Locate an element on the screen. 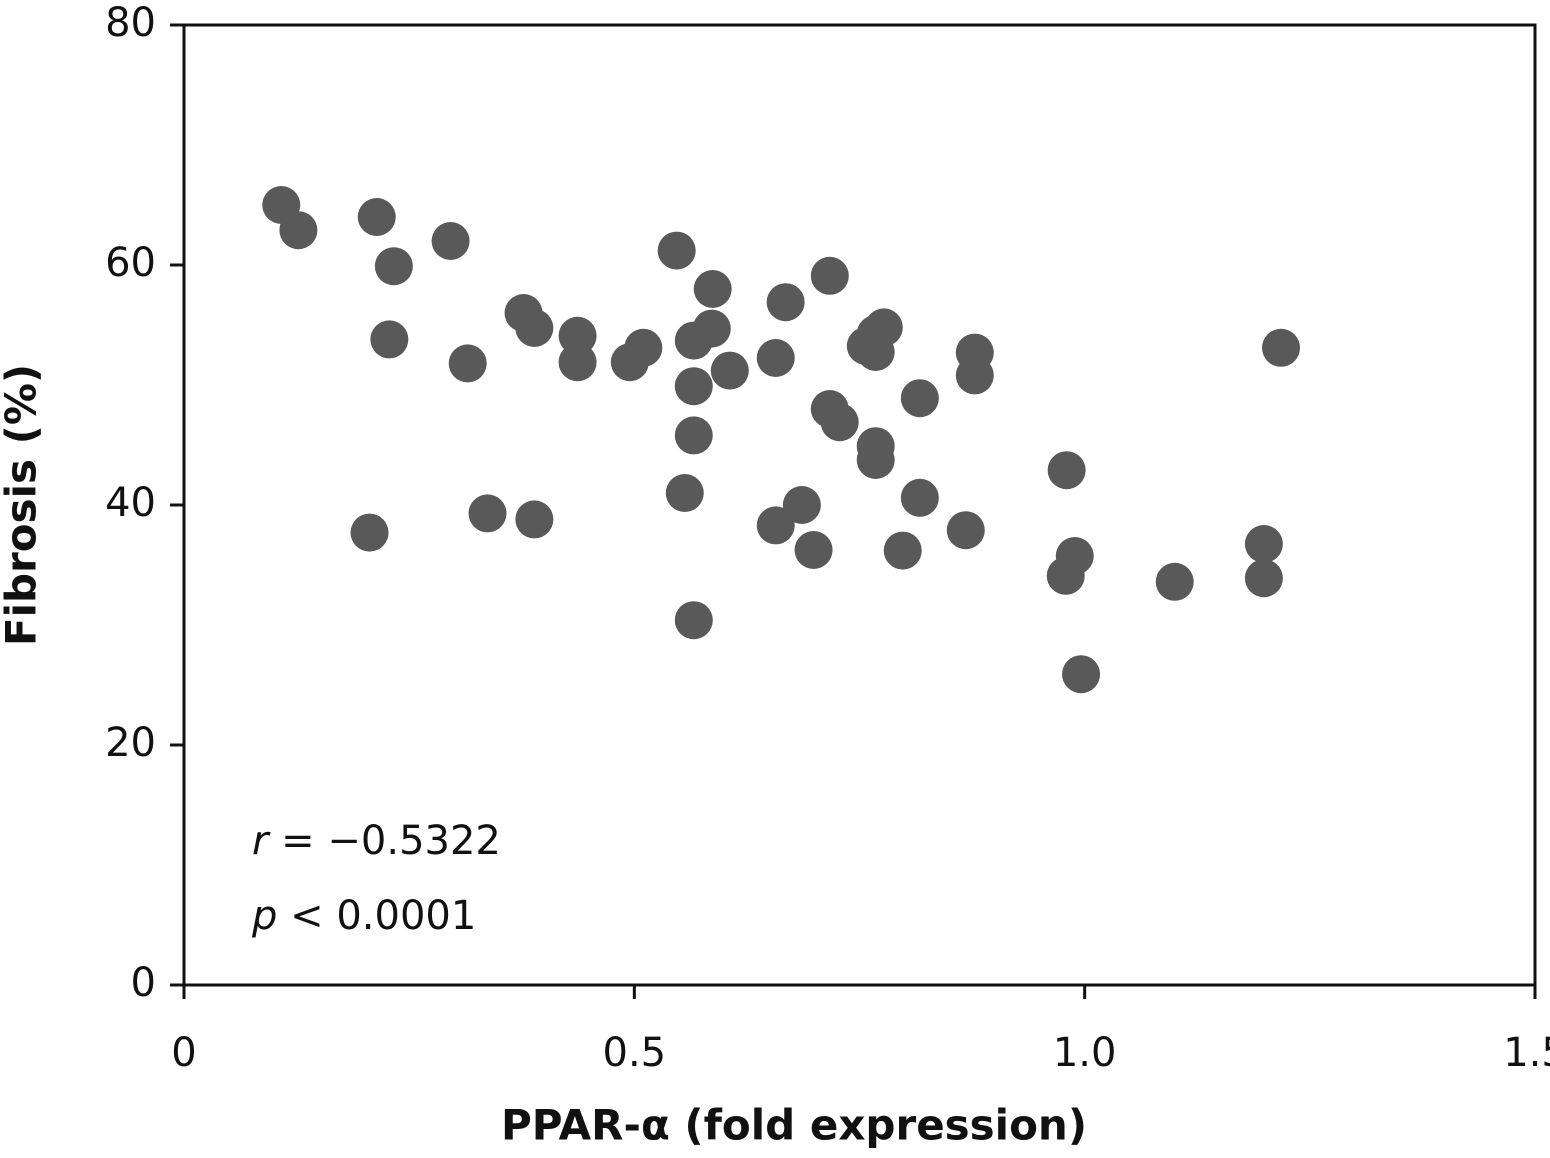 The width and height of the screenshot is (1550, 1158). x-tick-label: 0 is located at coordinates (183, 1053).